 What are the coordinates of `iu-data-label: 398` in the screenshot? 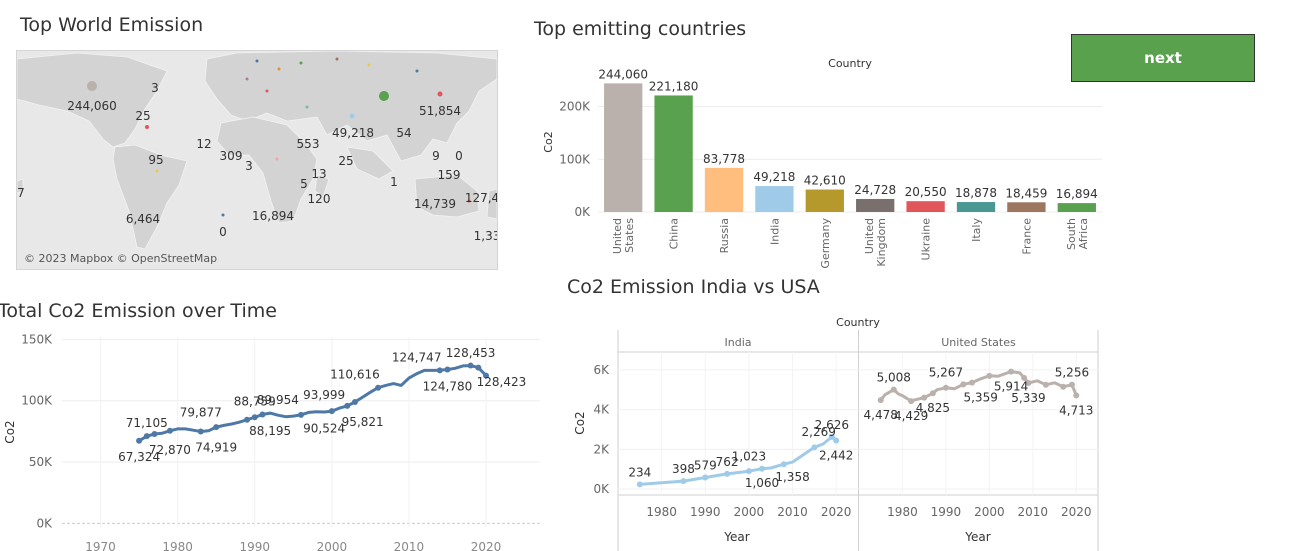 It's located at (683, 469).